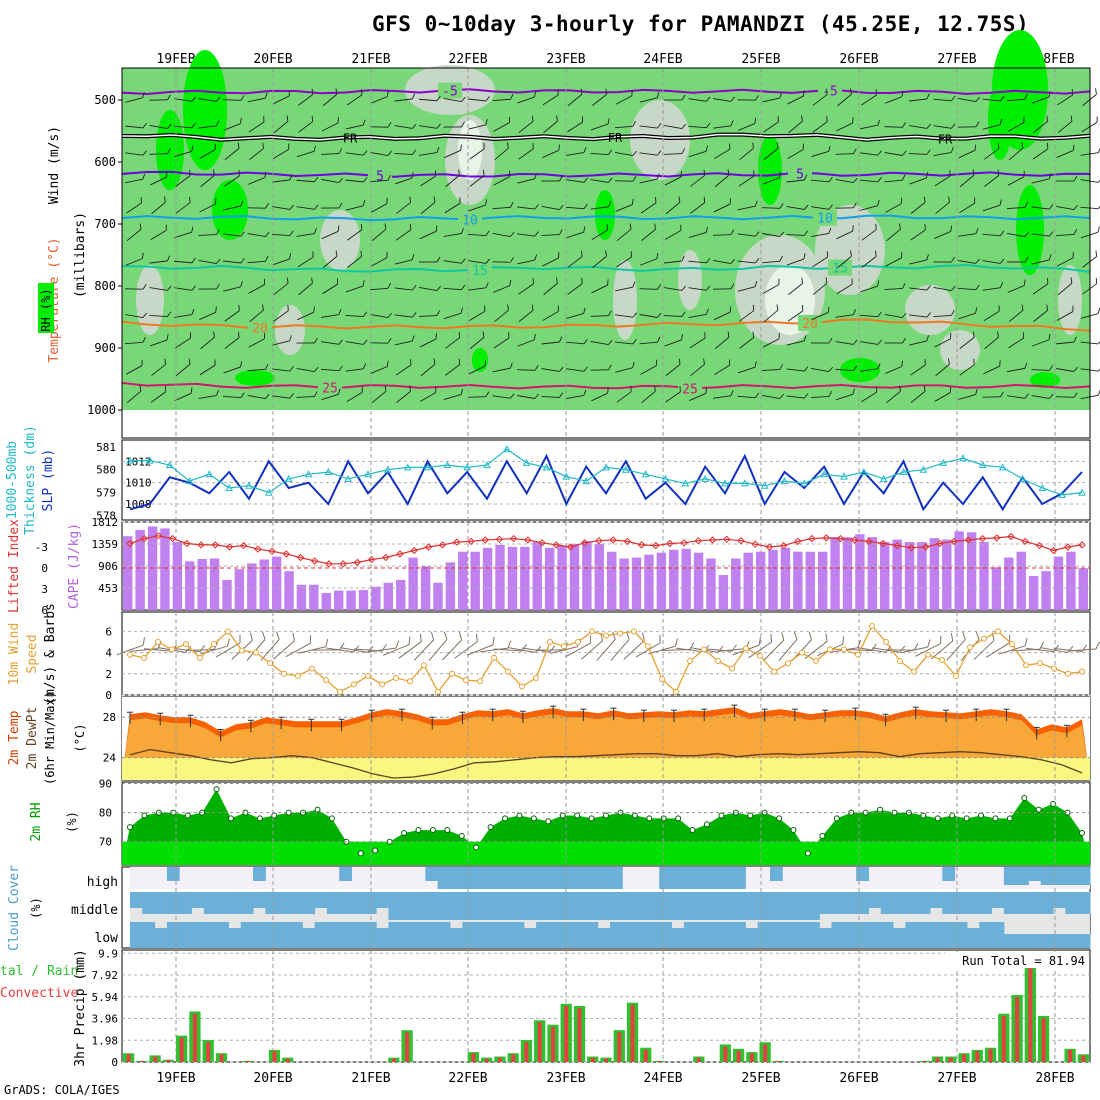 The width and height of the screenshot is (1100, 1100). Describe the element at coordinates (105, 813) in the screenshot. I see `rh-tick-label: 80` at that location.